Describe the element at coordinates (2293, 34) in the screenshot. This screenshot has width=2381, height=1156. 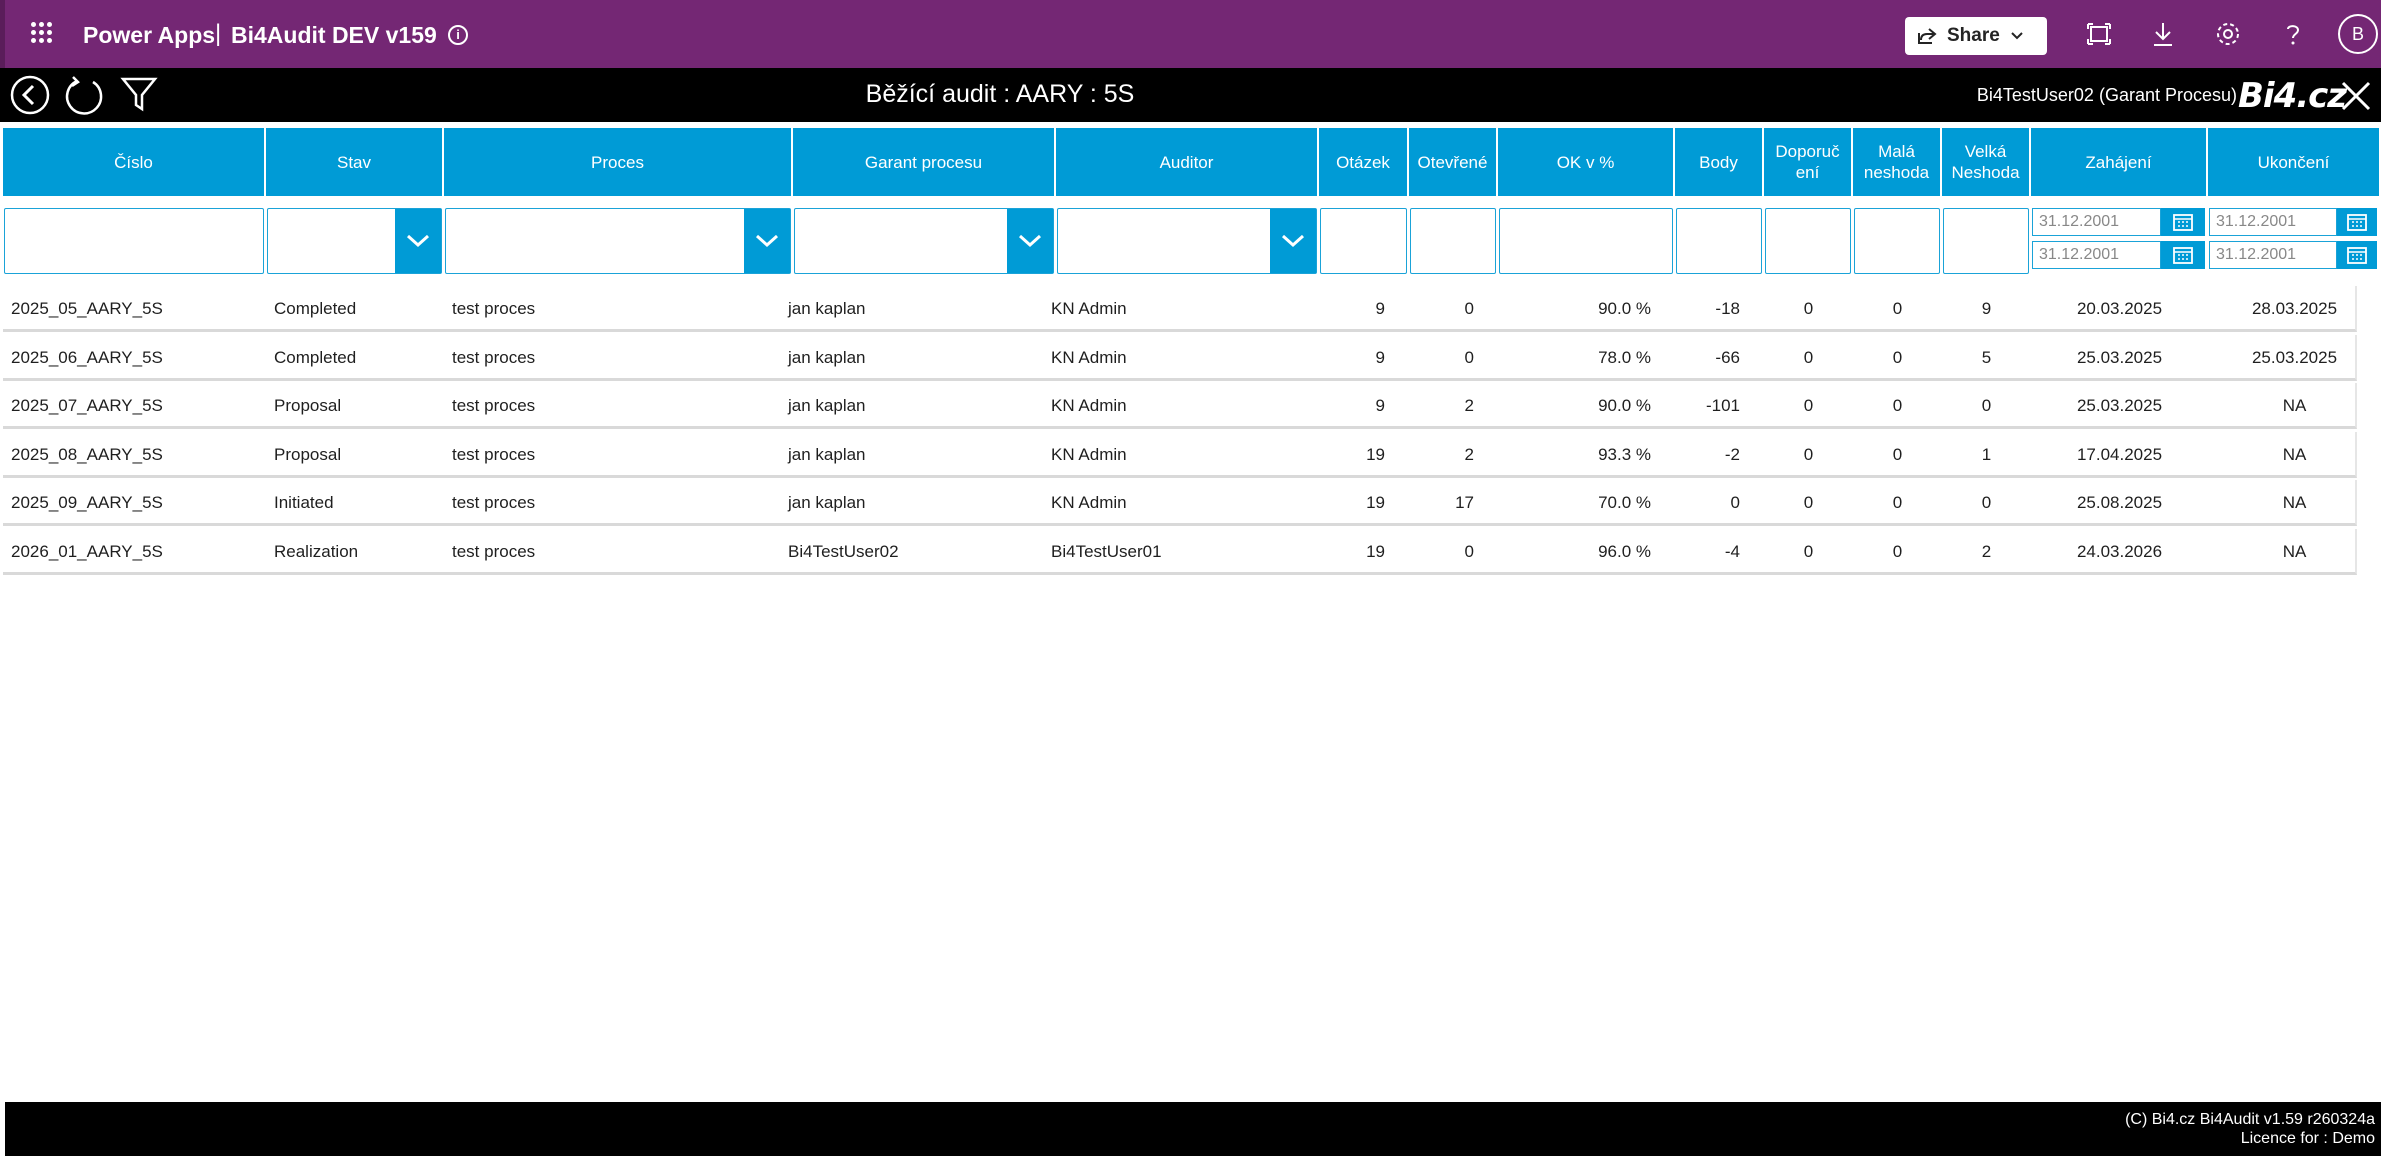
I see `help-icon` at that location.